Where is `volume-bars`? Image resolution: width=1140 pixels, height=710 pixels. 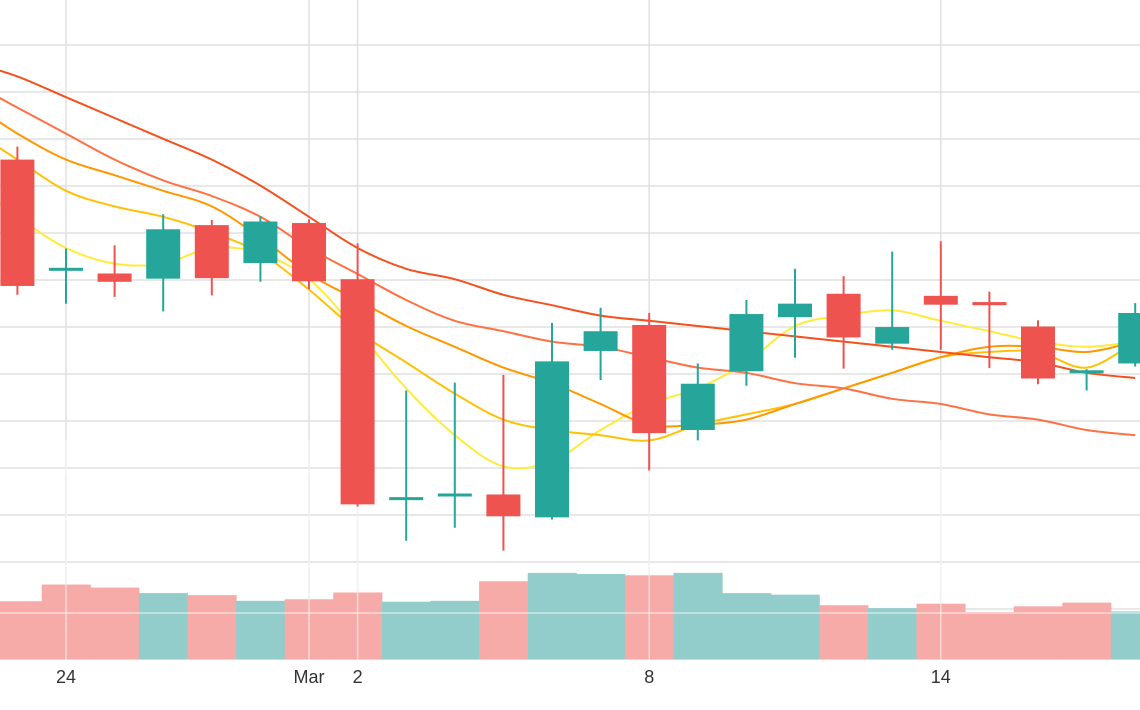 volume-bars is located at coordinates (570, 616).